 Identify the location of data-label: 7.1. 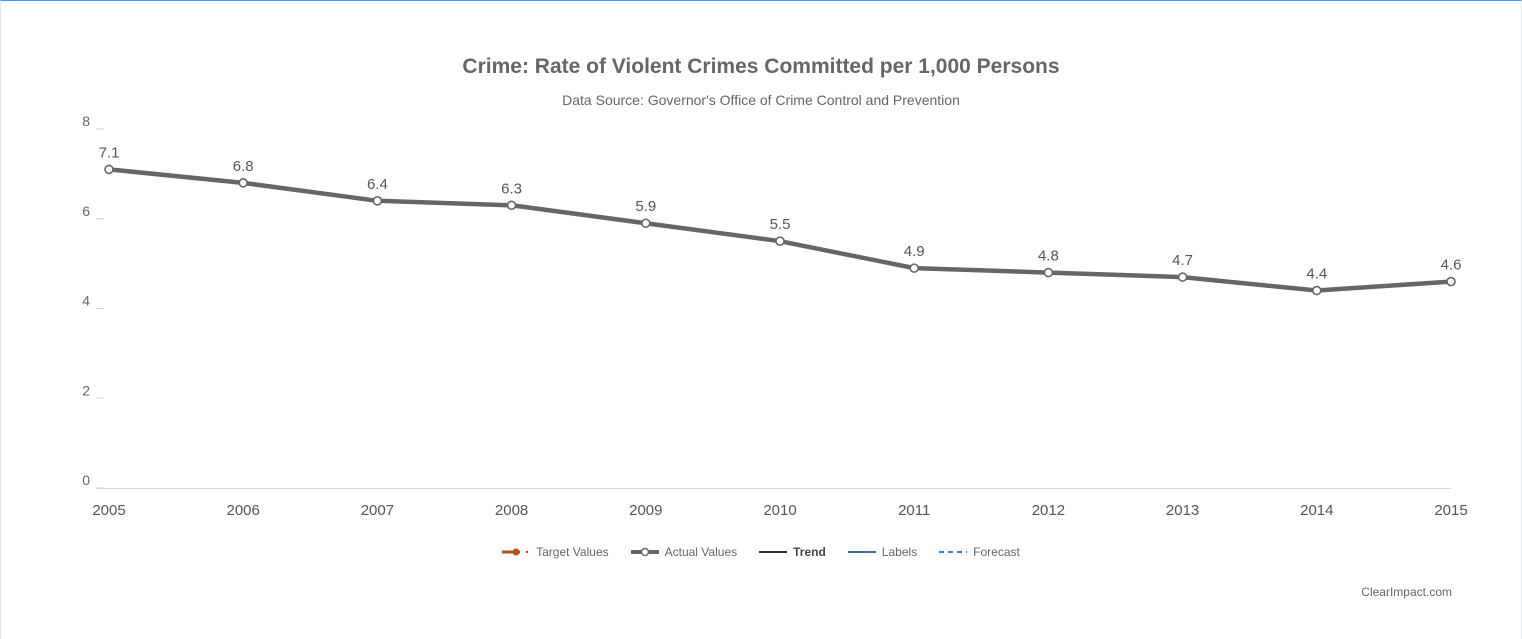
(109, 152).